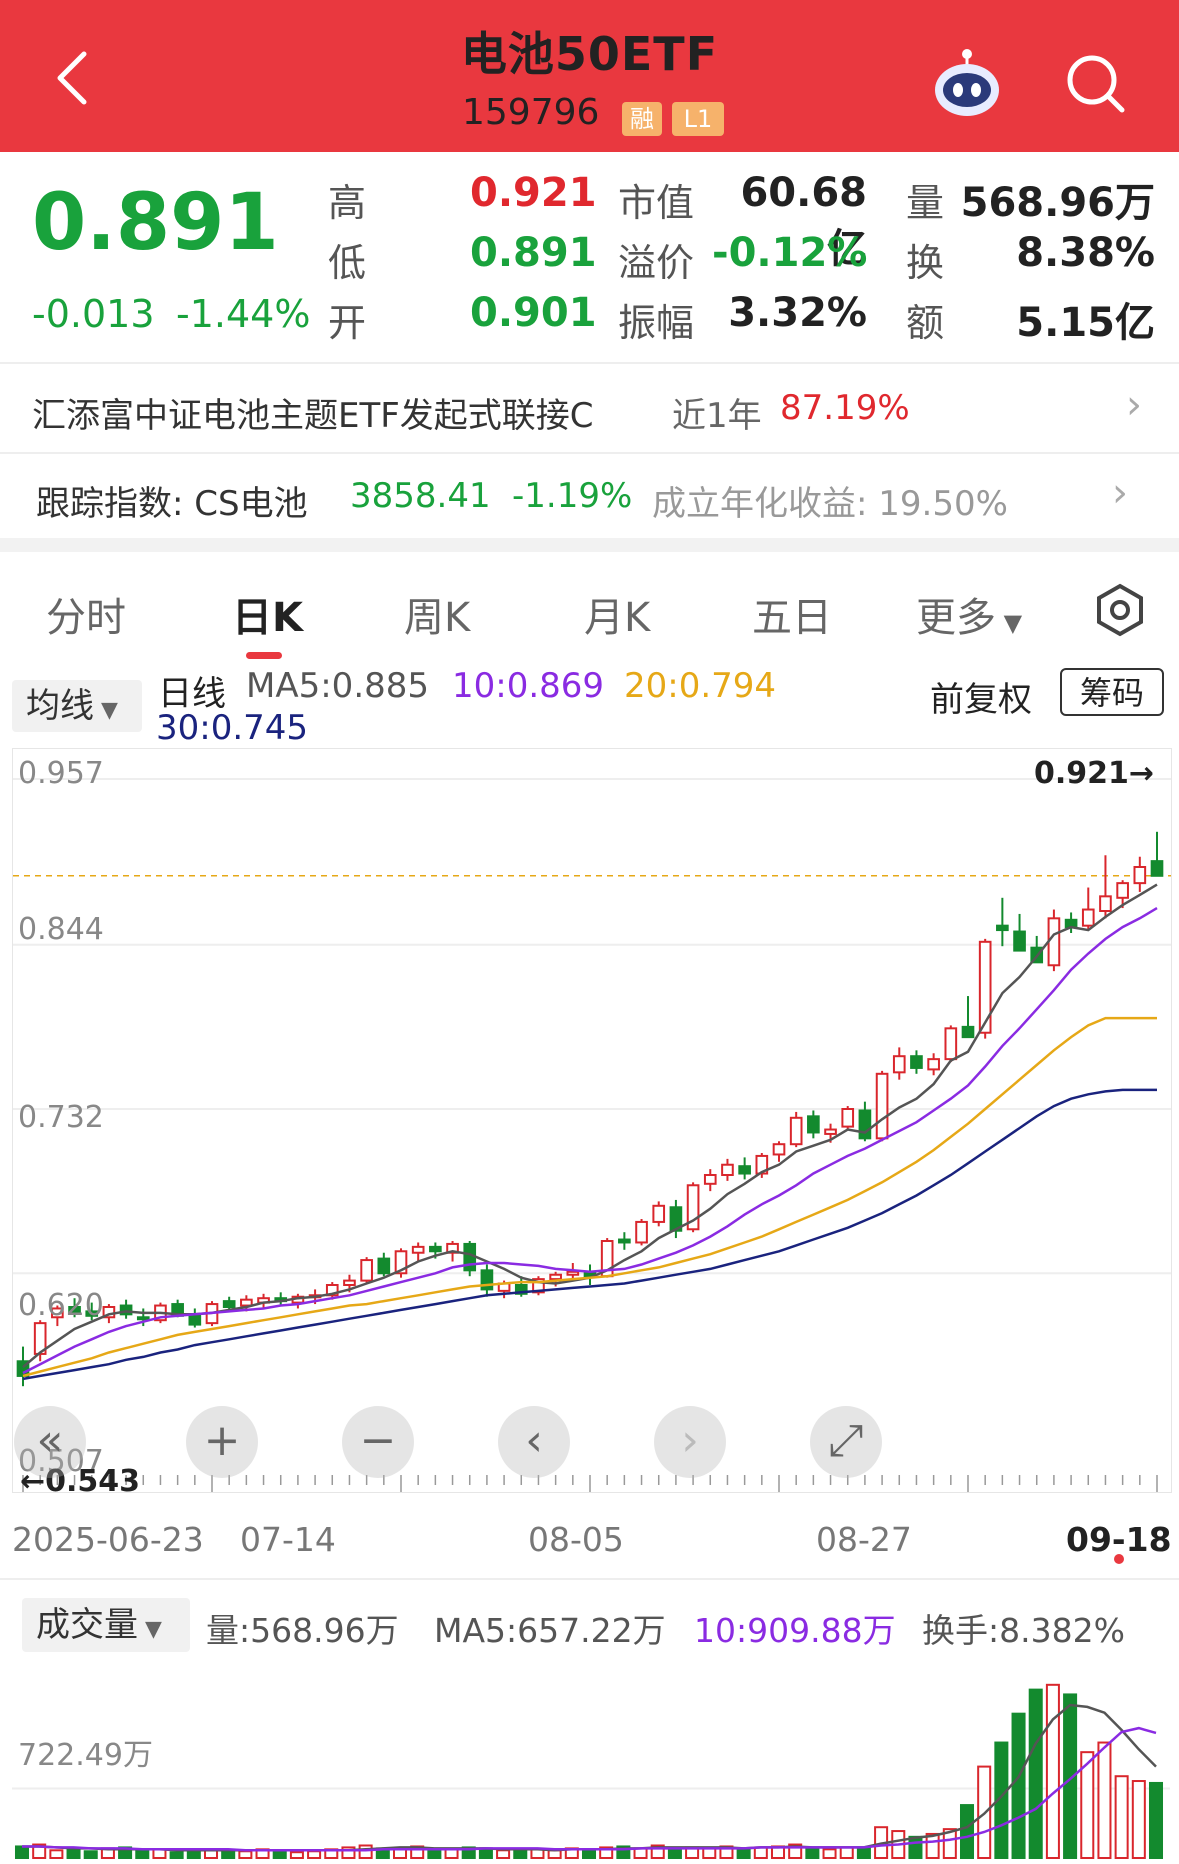  I want to click on fullscreen-button: ⤢, so click(846, 1442).